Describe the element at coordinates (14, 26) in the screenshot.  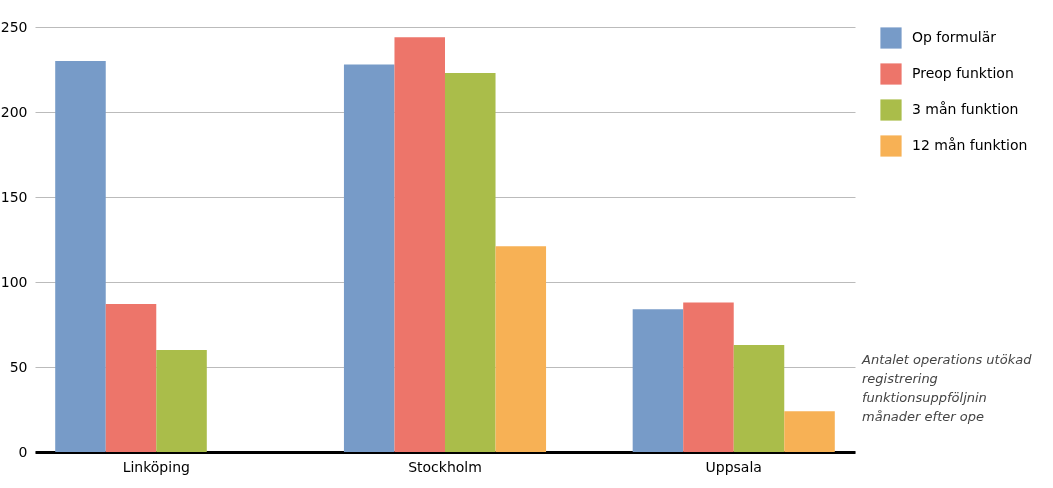
I see `y-tick-label: 250` at that location.